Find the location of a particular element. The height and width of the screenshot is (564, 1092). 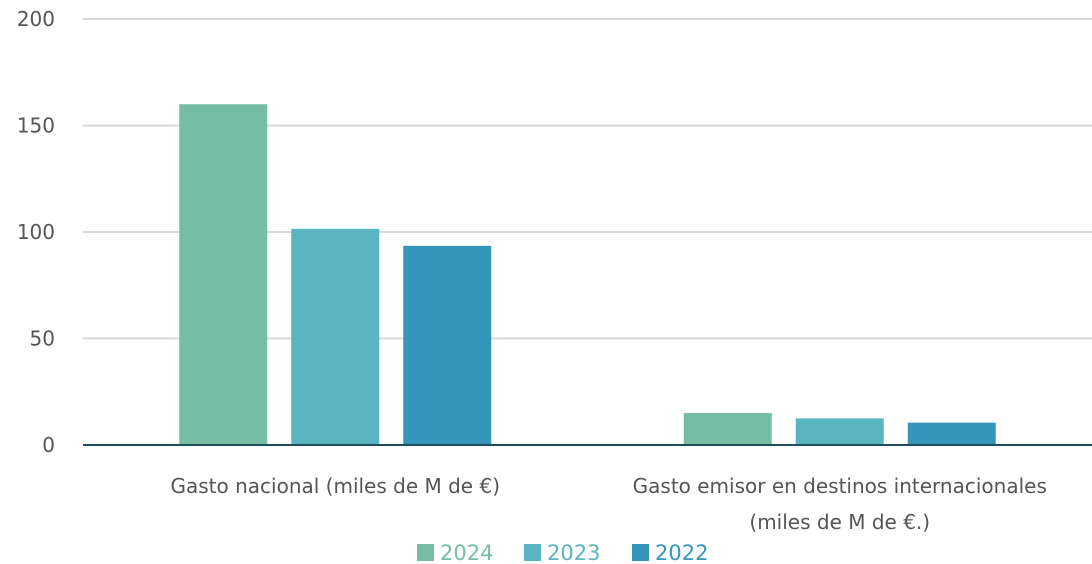

category-label-1-line-0: Gasto emisor en destinos internacionales is located at coordinates (840, 486).